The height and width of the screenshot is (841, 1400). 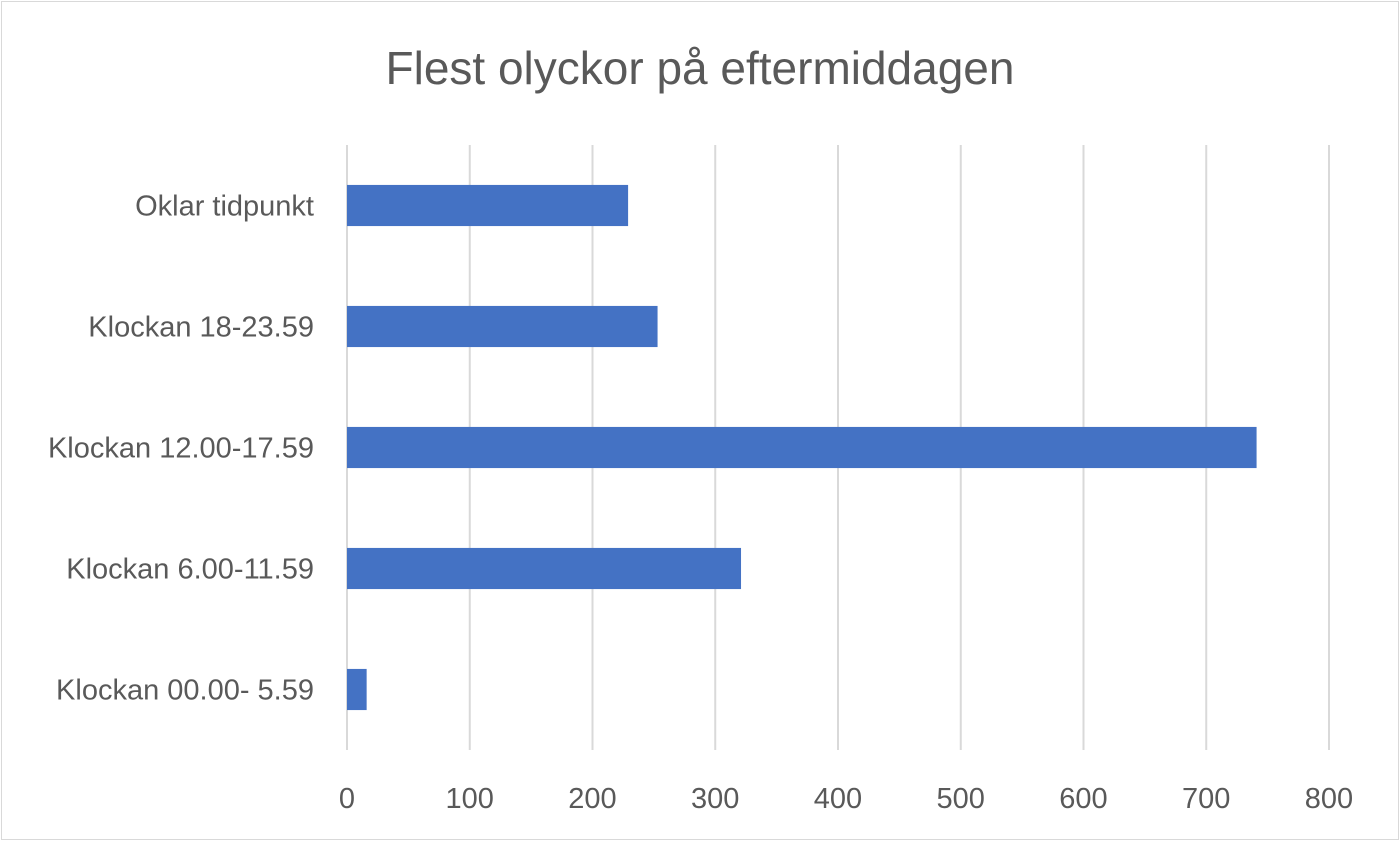 What do you see at coordinates (1329, 799) in the screenshot?
I see `x-tick-label: 800` at bounding box center [1329, 799].